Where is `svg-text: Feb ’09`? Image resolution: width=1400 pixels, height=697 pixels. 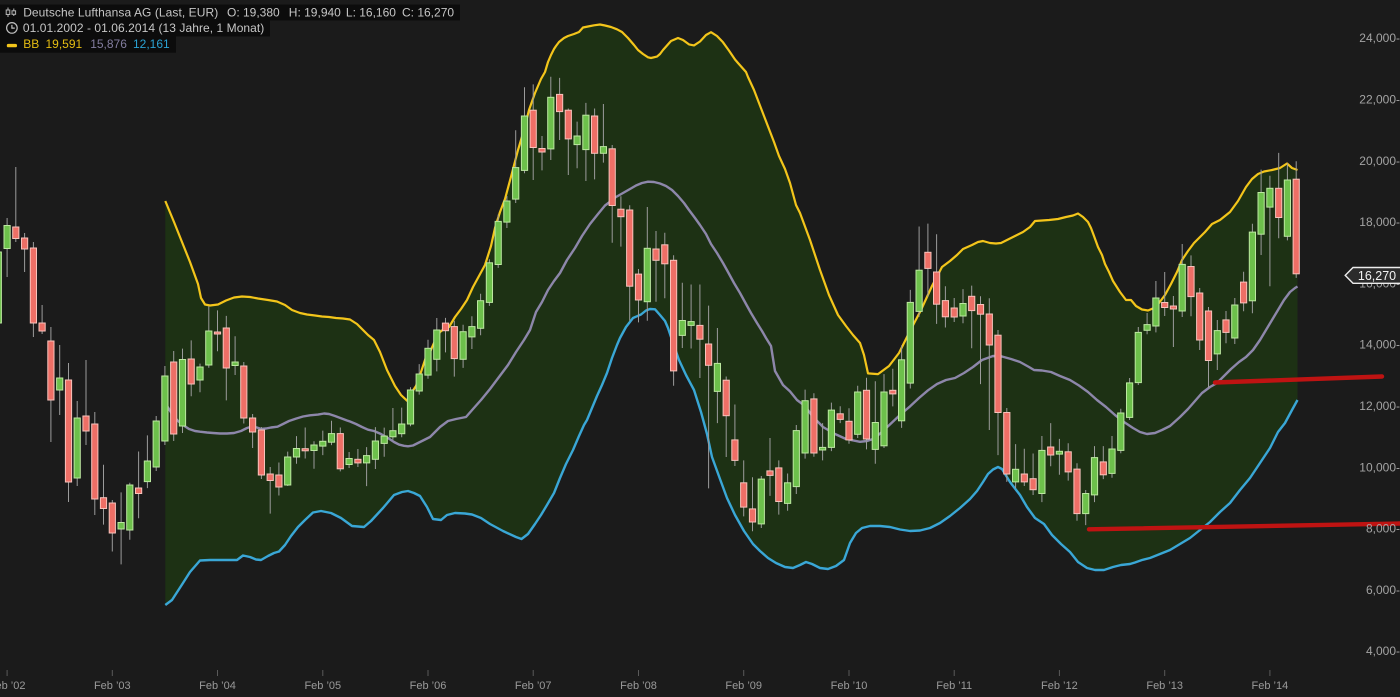
svg-text: Feb ’09 is located at coordinates (743, 686).